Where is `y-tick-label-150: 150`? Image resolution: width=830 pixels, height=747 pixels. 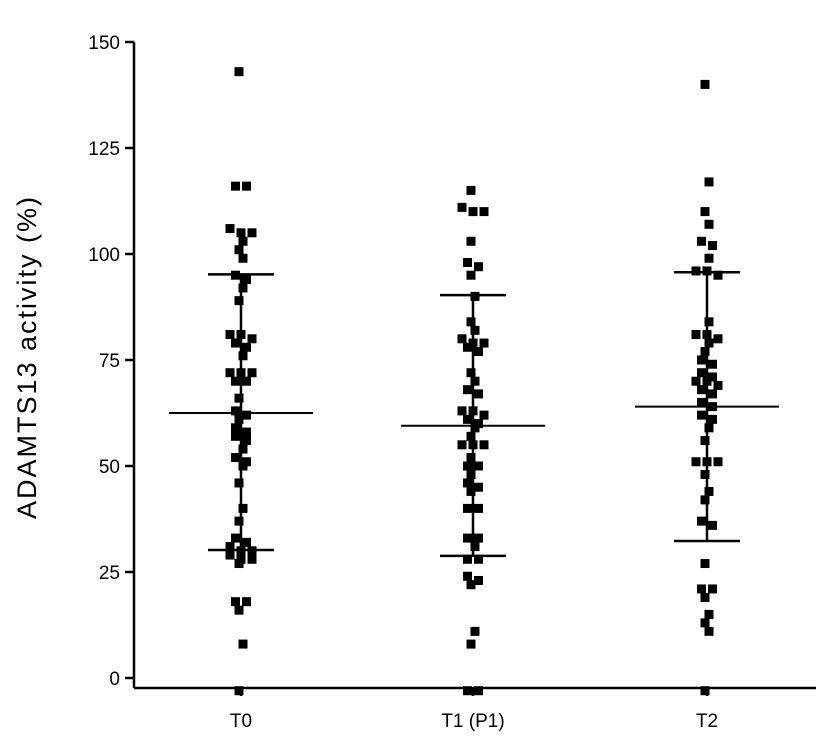 y-tick-label-150: 150 is located at coordinates (104, 43).